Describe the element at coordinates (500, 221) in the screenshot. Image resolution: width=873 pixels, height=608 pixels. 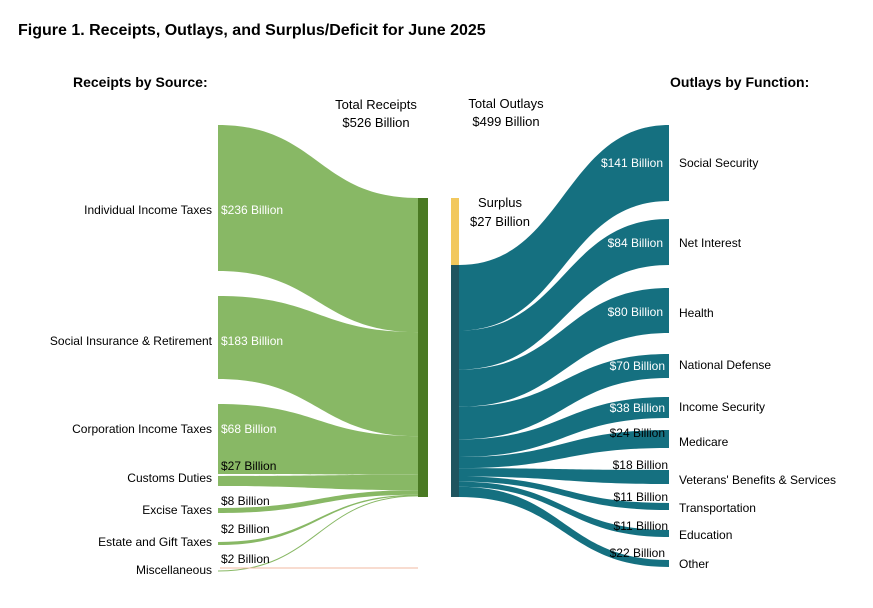
I see `surplus-value: $27 Billion` at that location.